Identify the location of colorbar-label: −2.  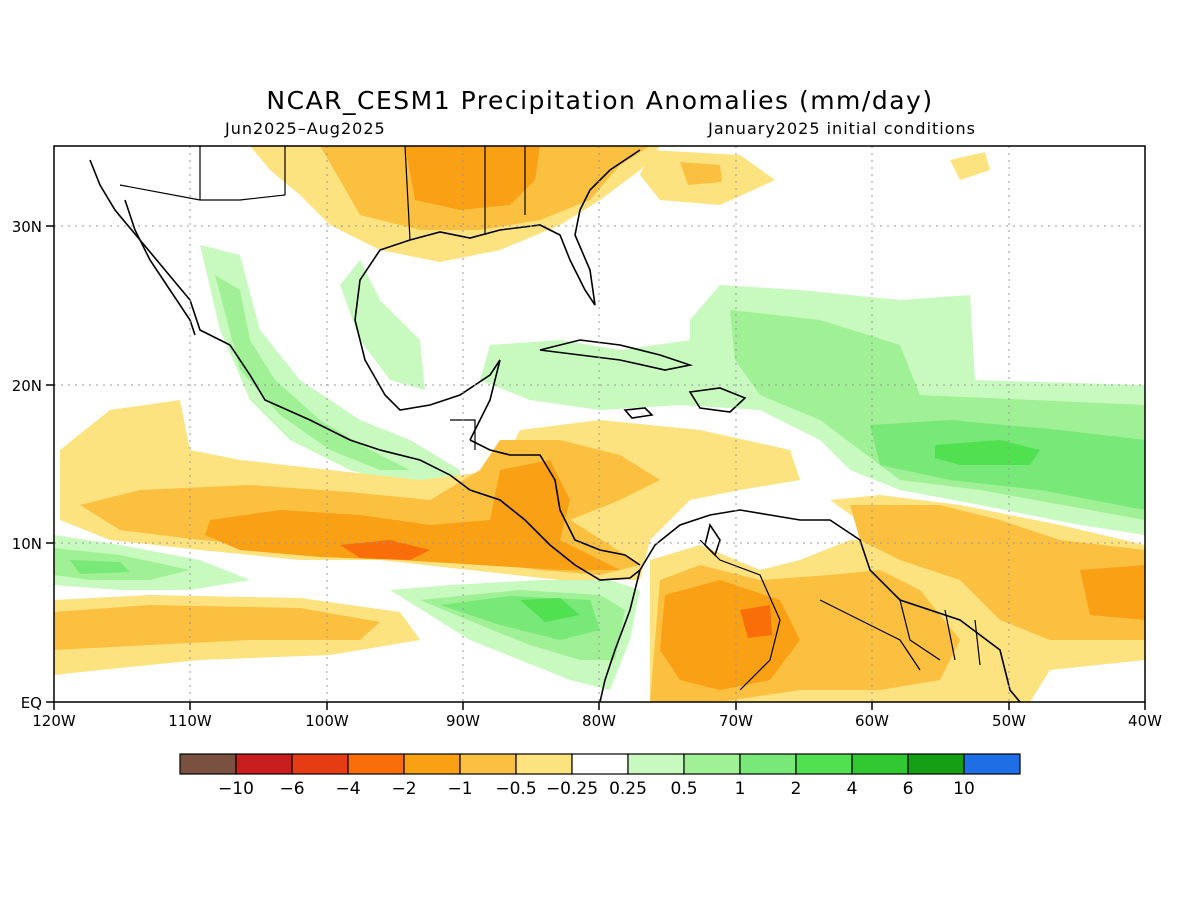
(403, 789).